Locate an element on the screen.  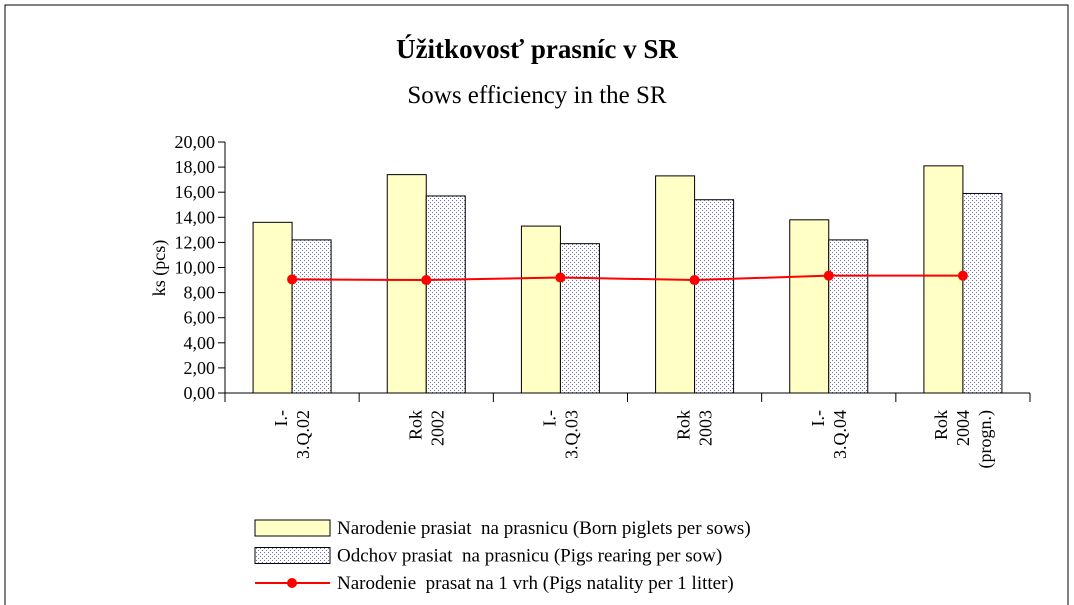
y-tick-label: 18,00 is located at coordinates (195, 167).